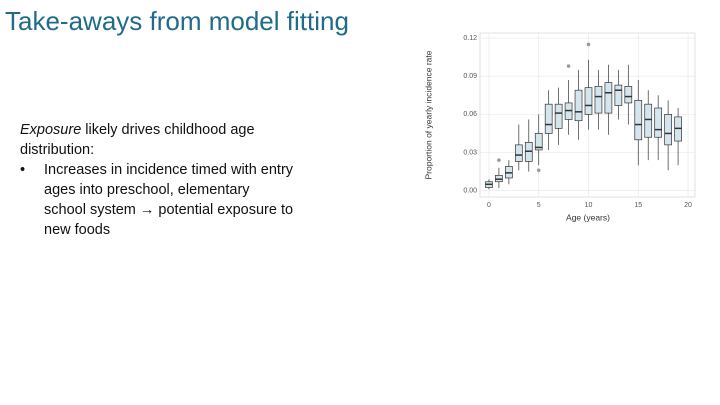 Image resolution: width=720 pixels, height=405 pixels. What do you see at coordinates (51, 130) in the screenshot?
I see `emphasis: Exposure` at bounding box center [51, 130].